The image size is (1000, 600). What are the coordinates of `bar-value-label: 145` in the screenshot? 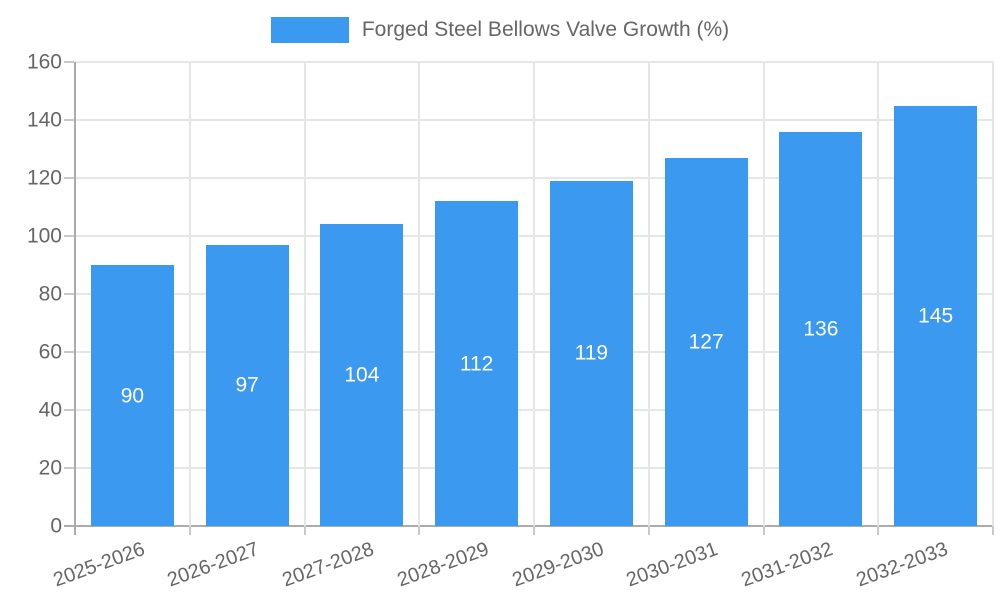 It's located at (936, 316).